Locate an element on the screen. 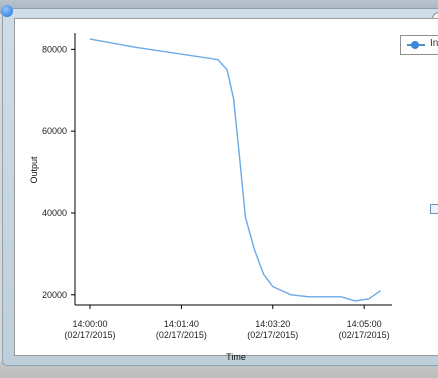 The image size is (438, 378). x-tick-label-time: 14:00:00 is located at coordinates (89, 324).